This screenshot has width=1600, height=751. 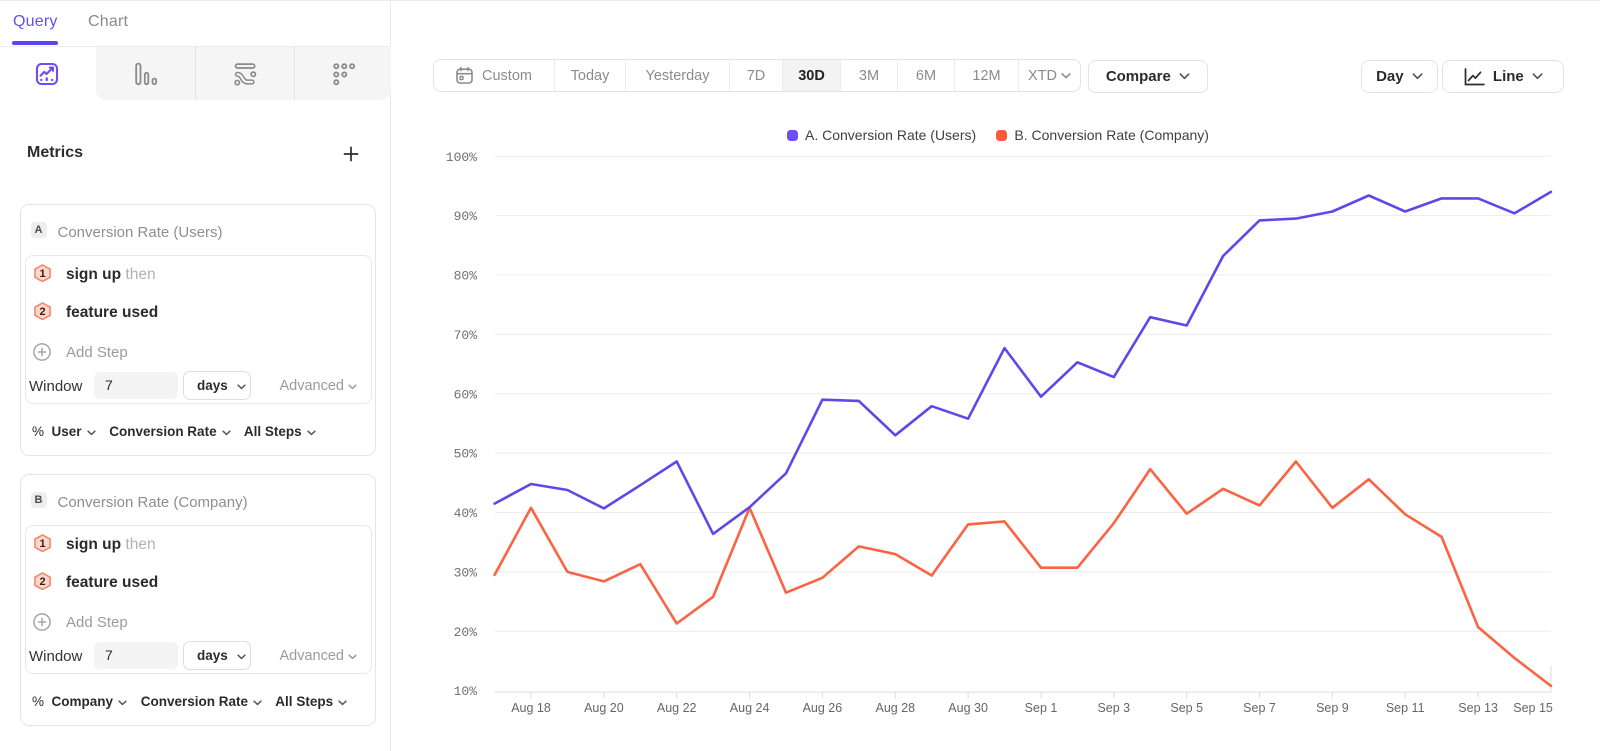 I want to click on svg-text: Aug 26, so click(x=823, y=708).